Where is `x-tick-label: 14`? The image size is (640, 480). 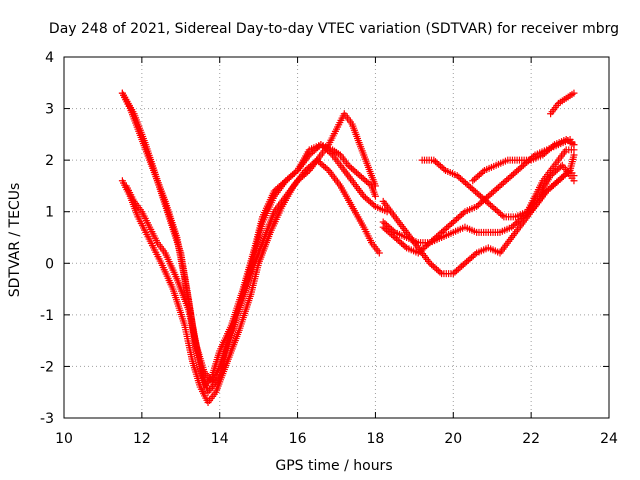
x-tick-label: 14 is located at coordinates (220, 439).